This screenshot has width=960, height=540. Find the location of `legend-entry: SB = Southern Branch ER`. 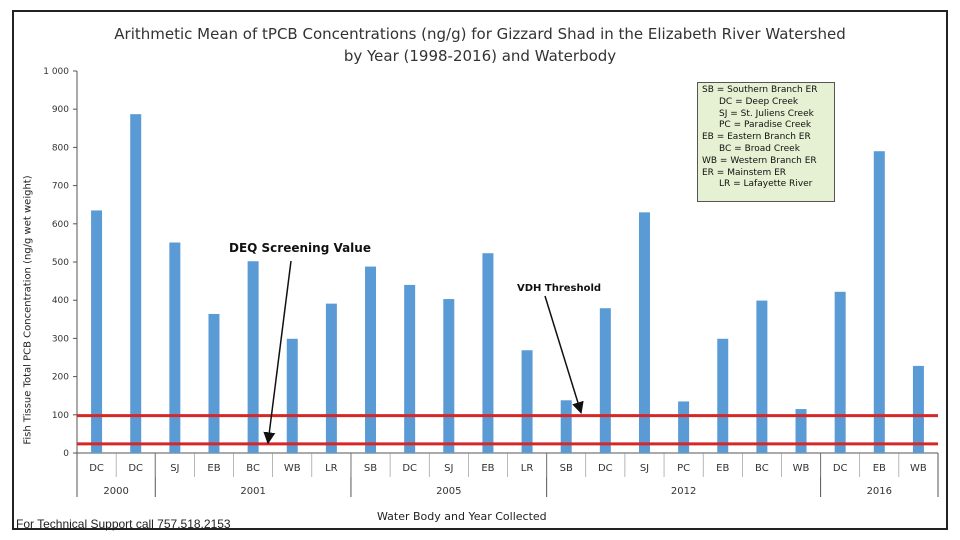

legend-entry: SB = Southern Branch ER is located at coordinates (760, 90).